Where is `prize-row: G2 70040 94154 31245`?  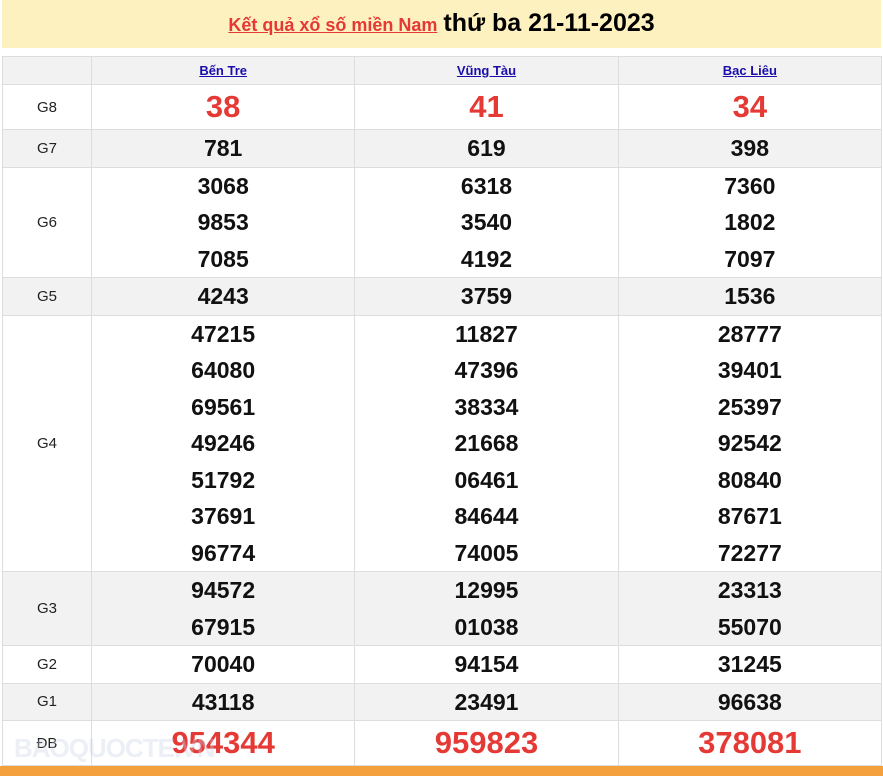 prize-row: G2 70040 94154 31245 is located at coordinates (442, 664).